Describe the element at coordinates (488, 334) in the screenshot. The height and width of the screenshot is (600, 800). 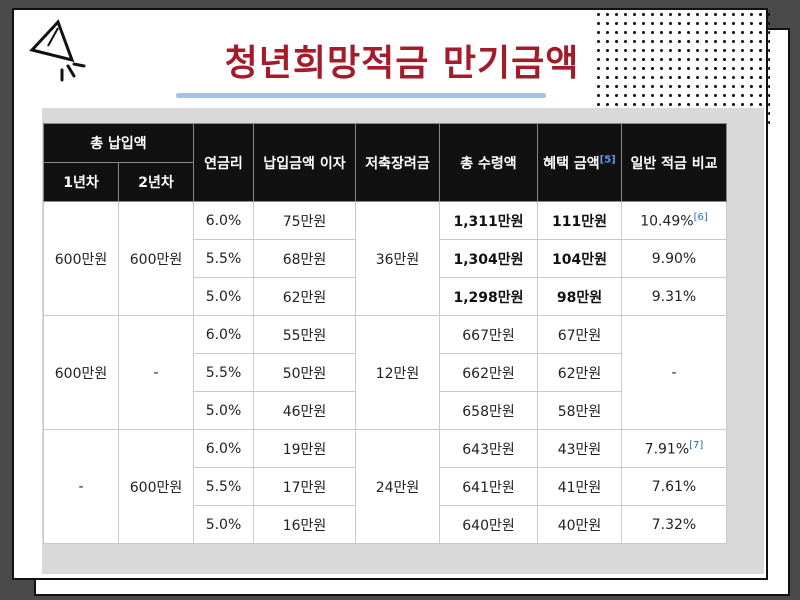
I see `cell-total: 667만원` at that location.